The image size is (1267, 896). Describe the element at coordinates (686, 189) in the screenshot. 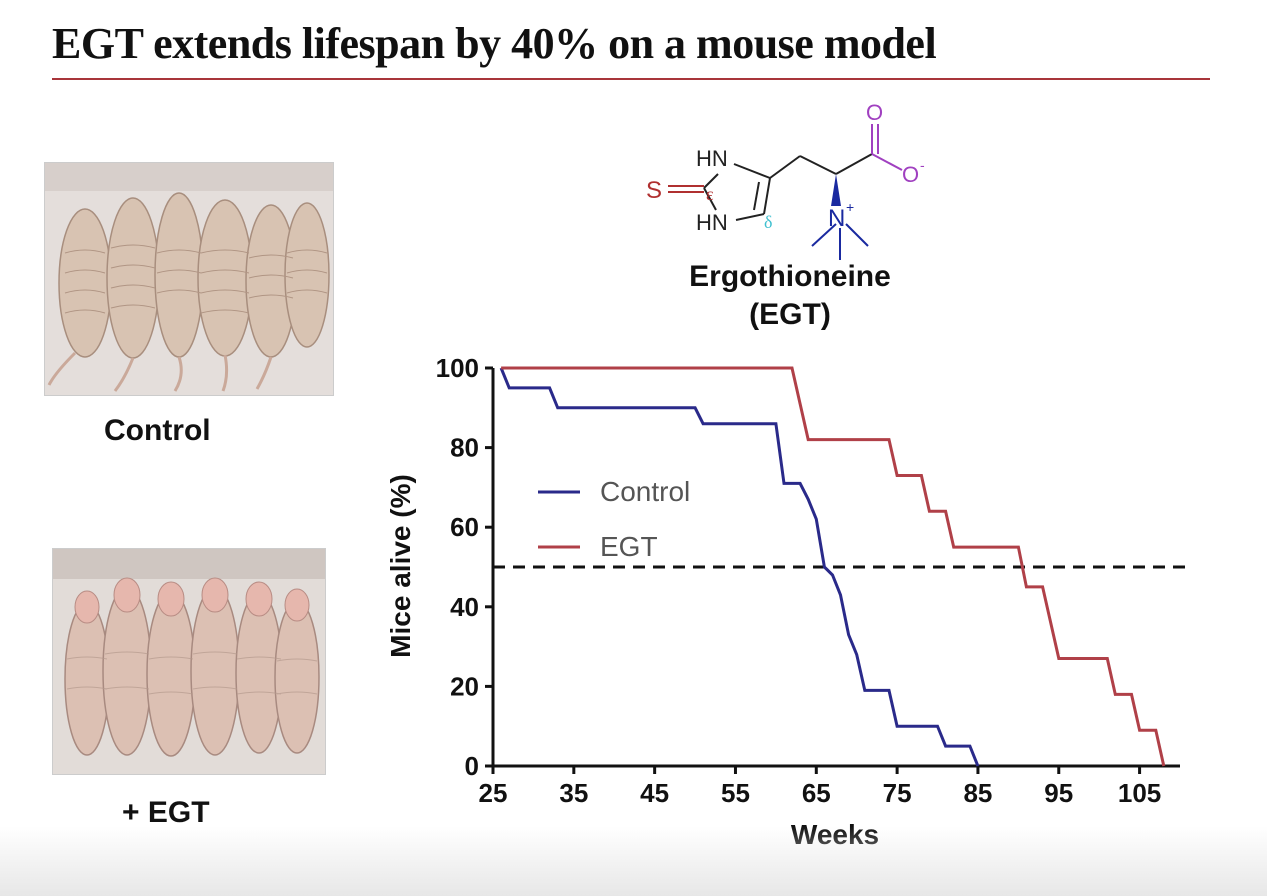

I see `thione-bond` at that location.